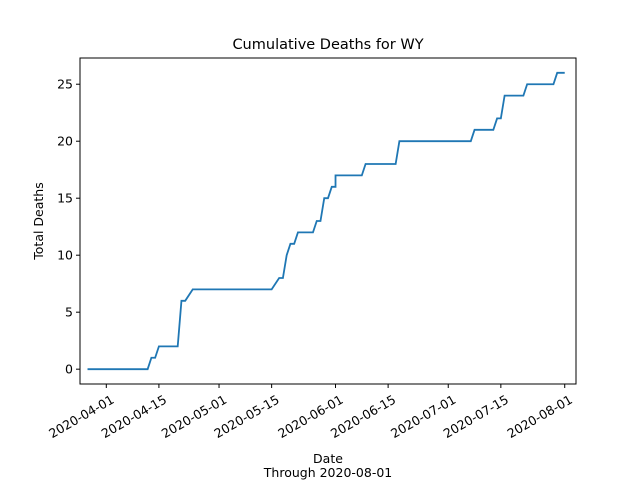 The height and width of the screenshot is (480, 640). What do you see at coordinates (38, 221) in the screenshot?
I see `y-axis-label: Total Deaths` at bounding box center [38, 221].